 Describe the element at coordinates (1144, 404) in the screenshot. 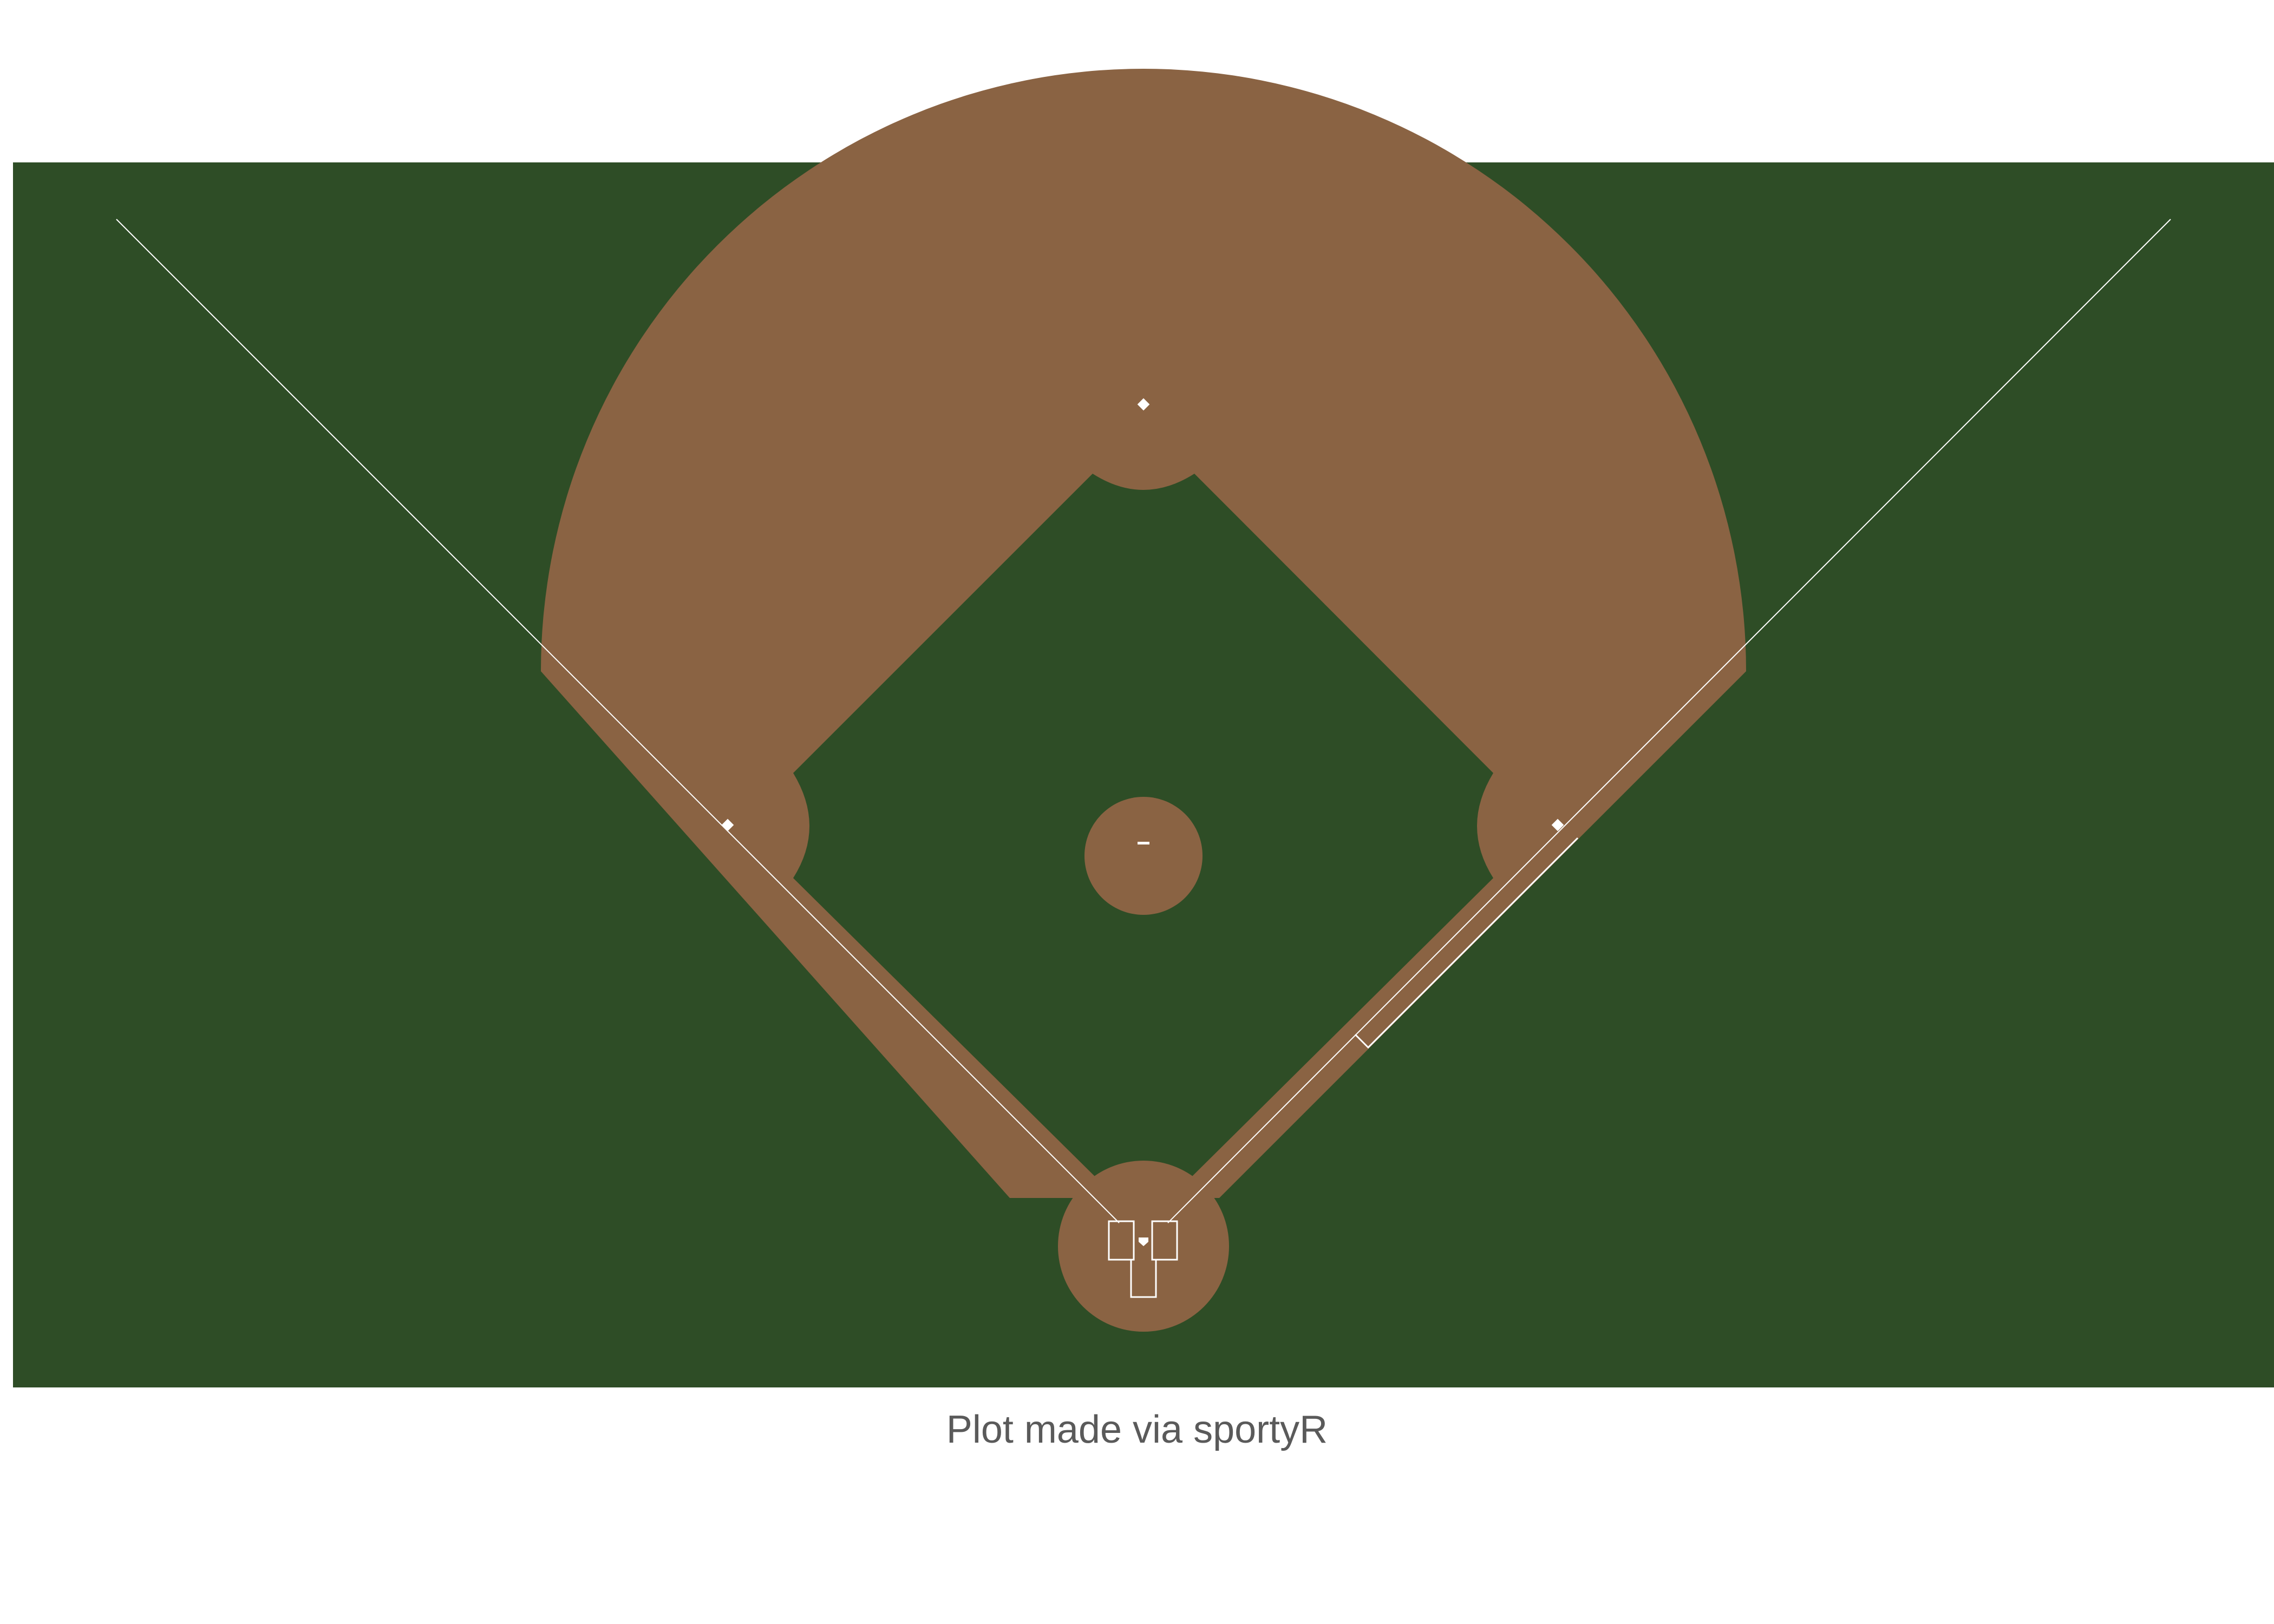

I see `second-base` at that location.